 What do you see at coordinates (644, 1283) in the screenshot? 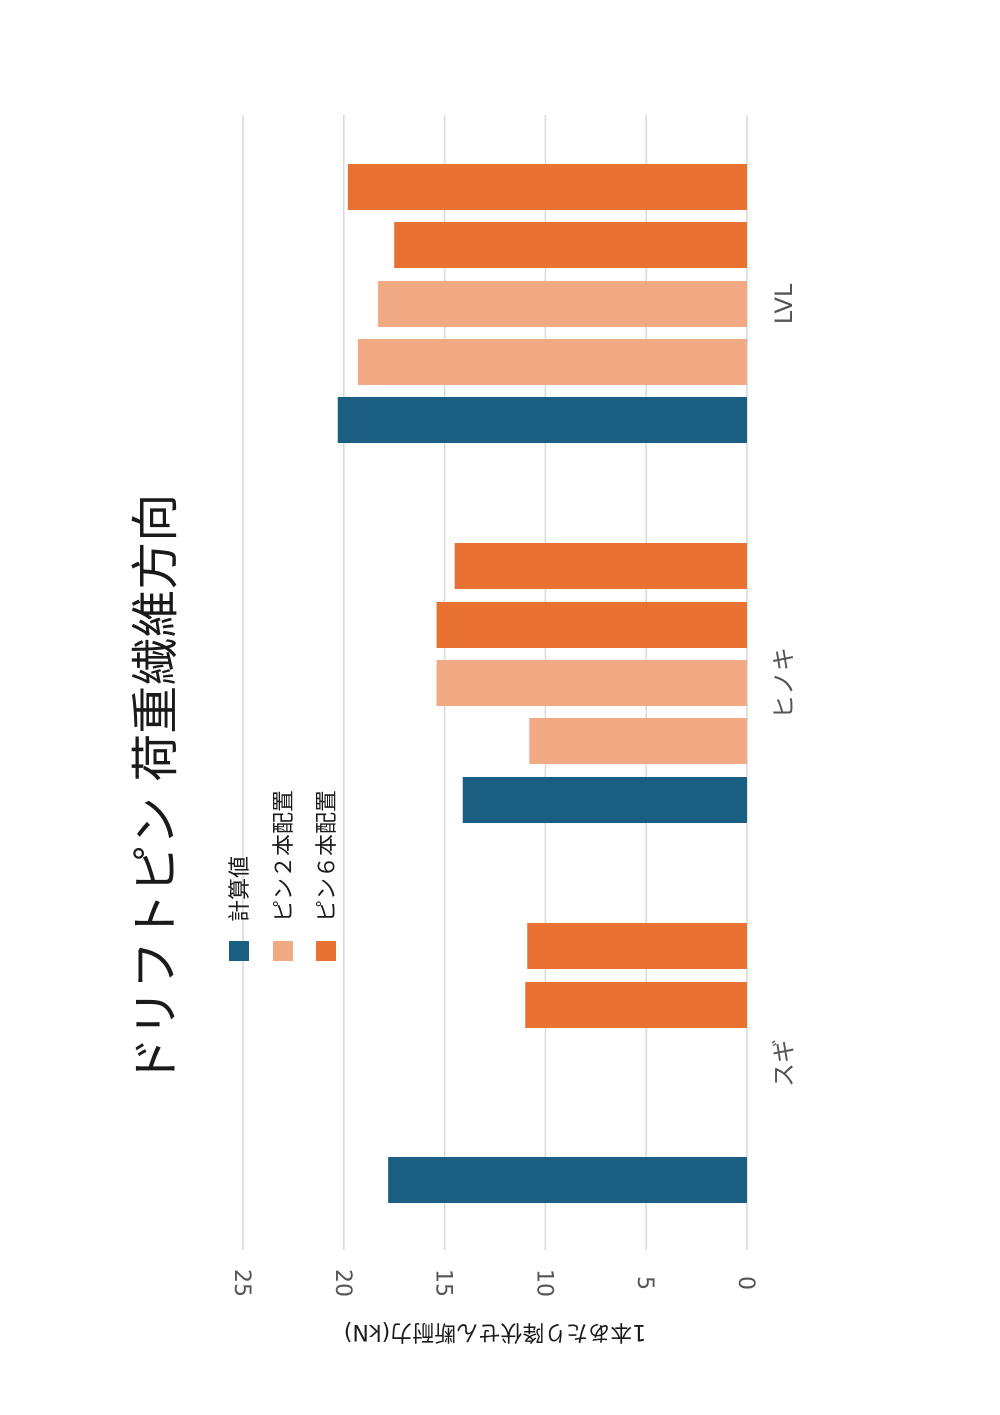
I see `tick-label-5: 5` at bounding box center [644, 1283].